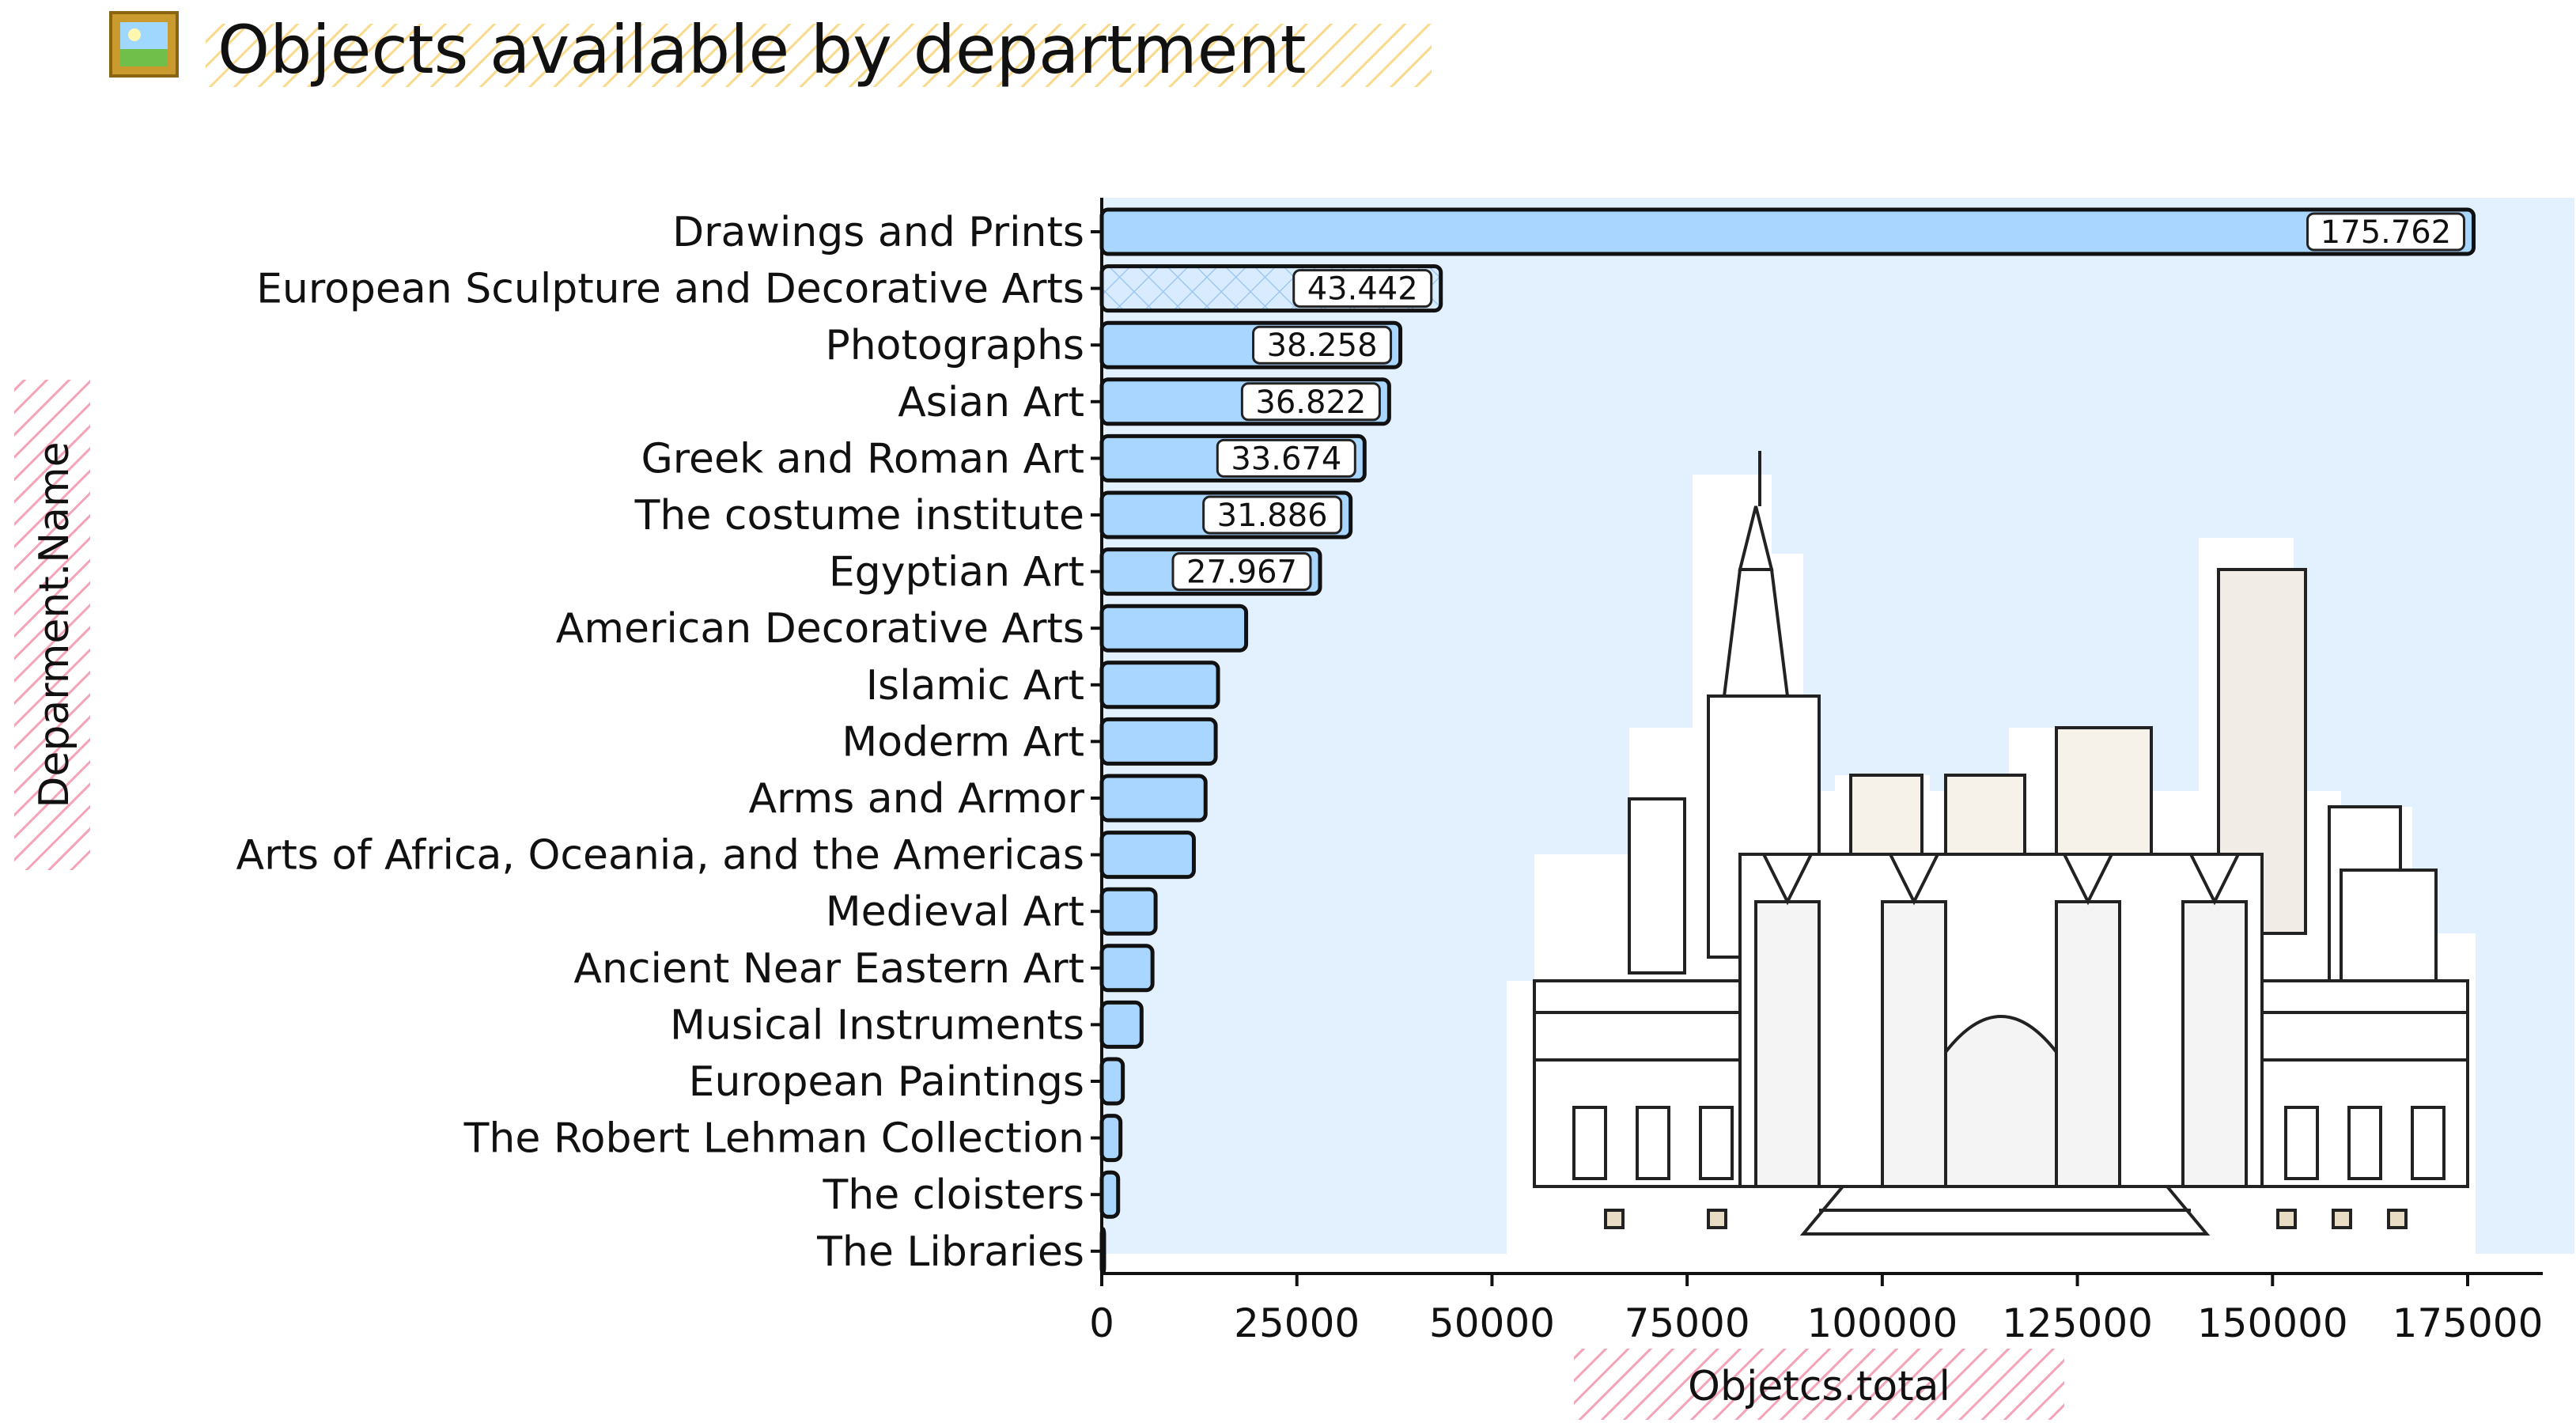  I want to click on data-label-text: 27.967, so click(1242, 572).